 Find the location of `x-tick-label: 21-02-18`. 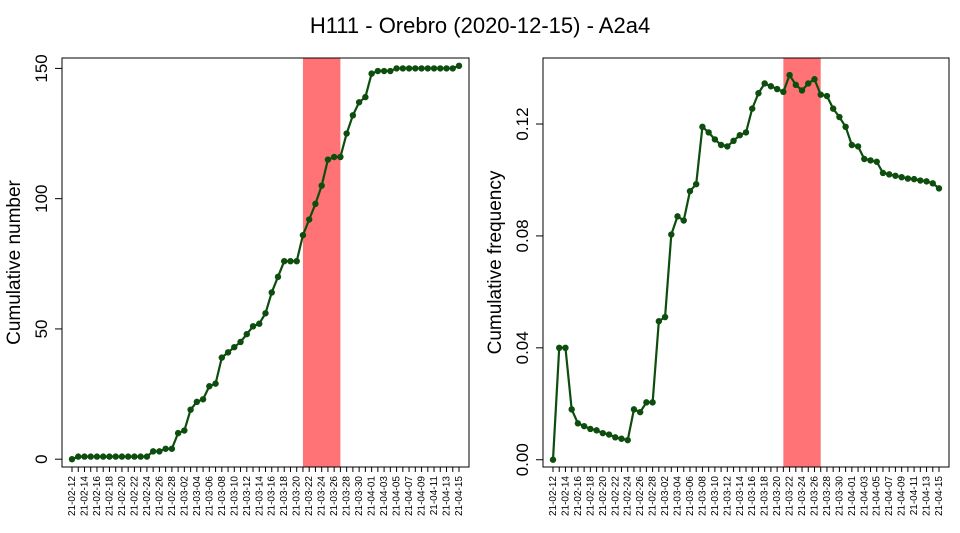

x-tick-label: 21-02-18 is located at coordinates (590, 496).